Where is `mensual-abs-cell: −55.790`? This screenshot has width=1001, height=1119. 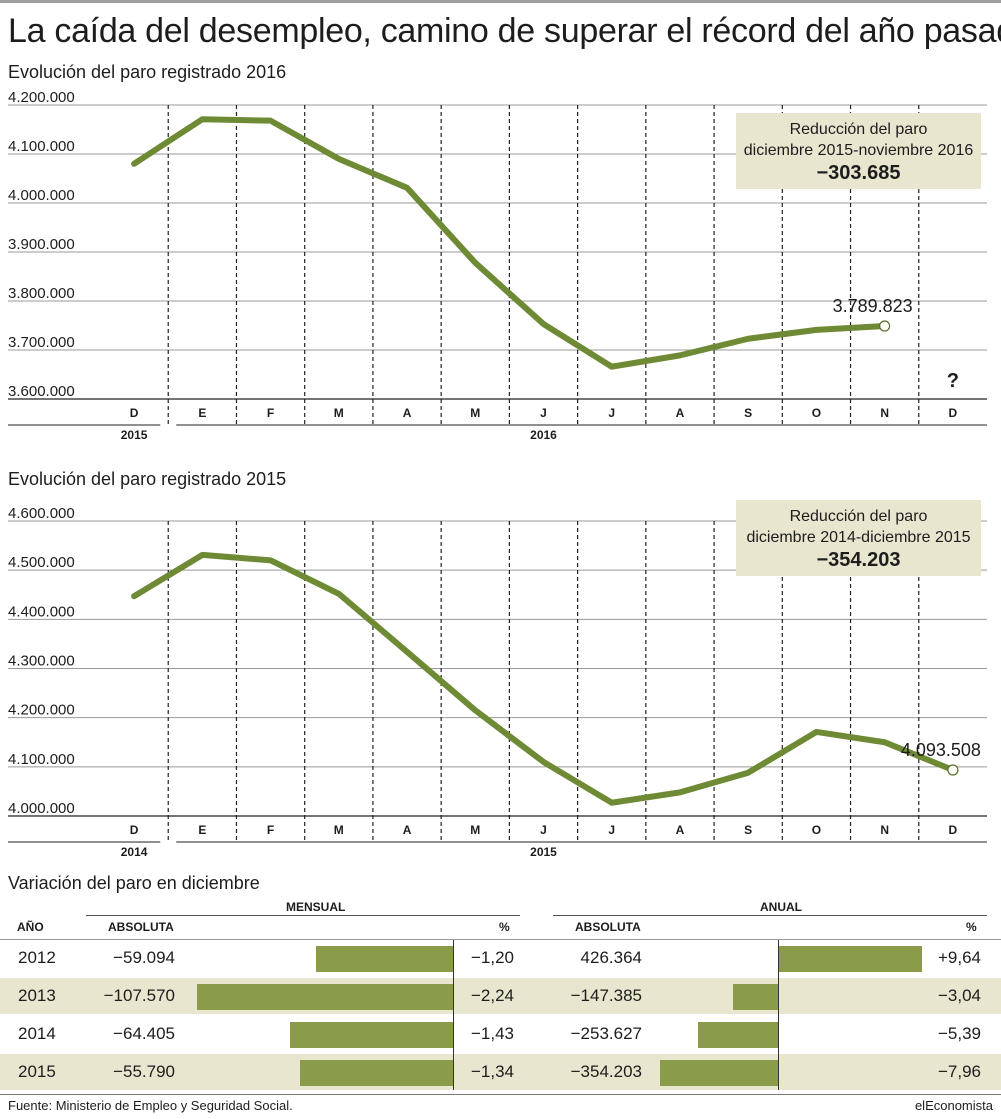
mensual-abs-cell: −55.790 is located at coordinates (144, 1071).